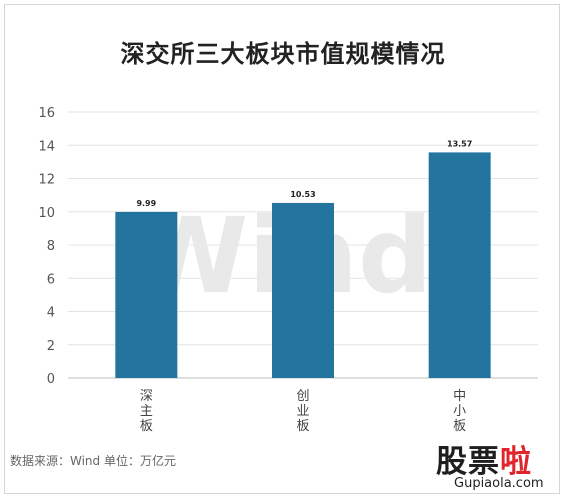 This screenshot has height=500, width=566. Describe the element at coordinates (302, 411) in the screenshot. I see `x-tick-label: 创业板` at that location.